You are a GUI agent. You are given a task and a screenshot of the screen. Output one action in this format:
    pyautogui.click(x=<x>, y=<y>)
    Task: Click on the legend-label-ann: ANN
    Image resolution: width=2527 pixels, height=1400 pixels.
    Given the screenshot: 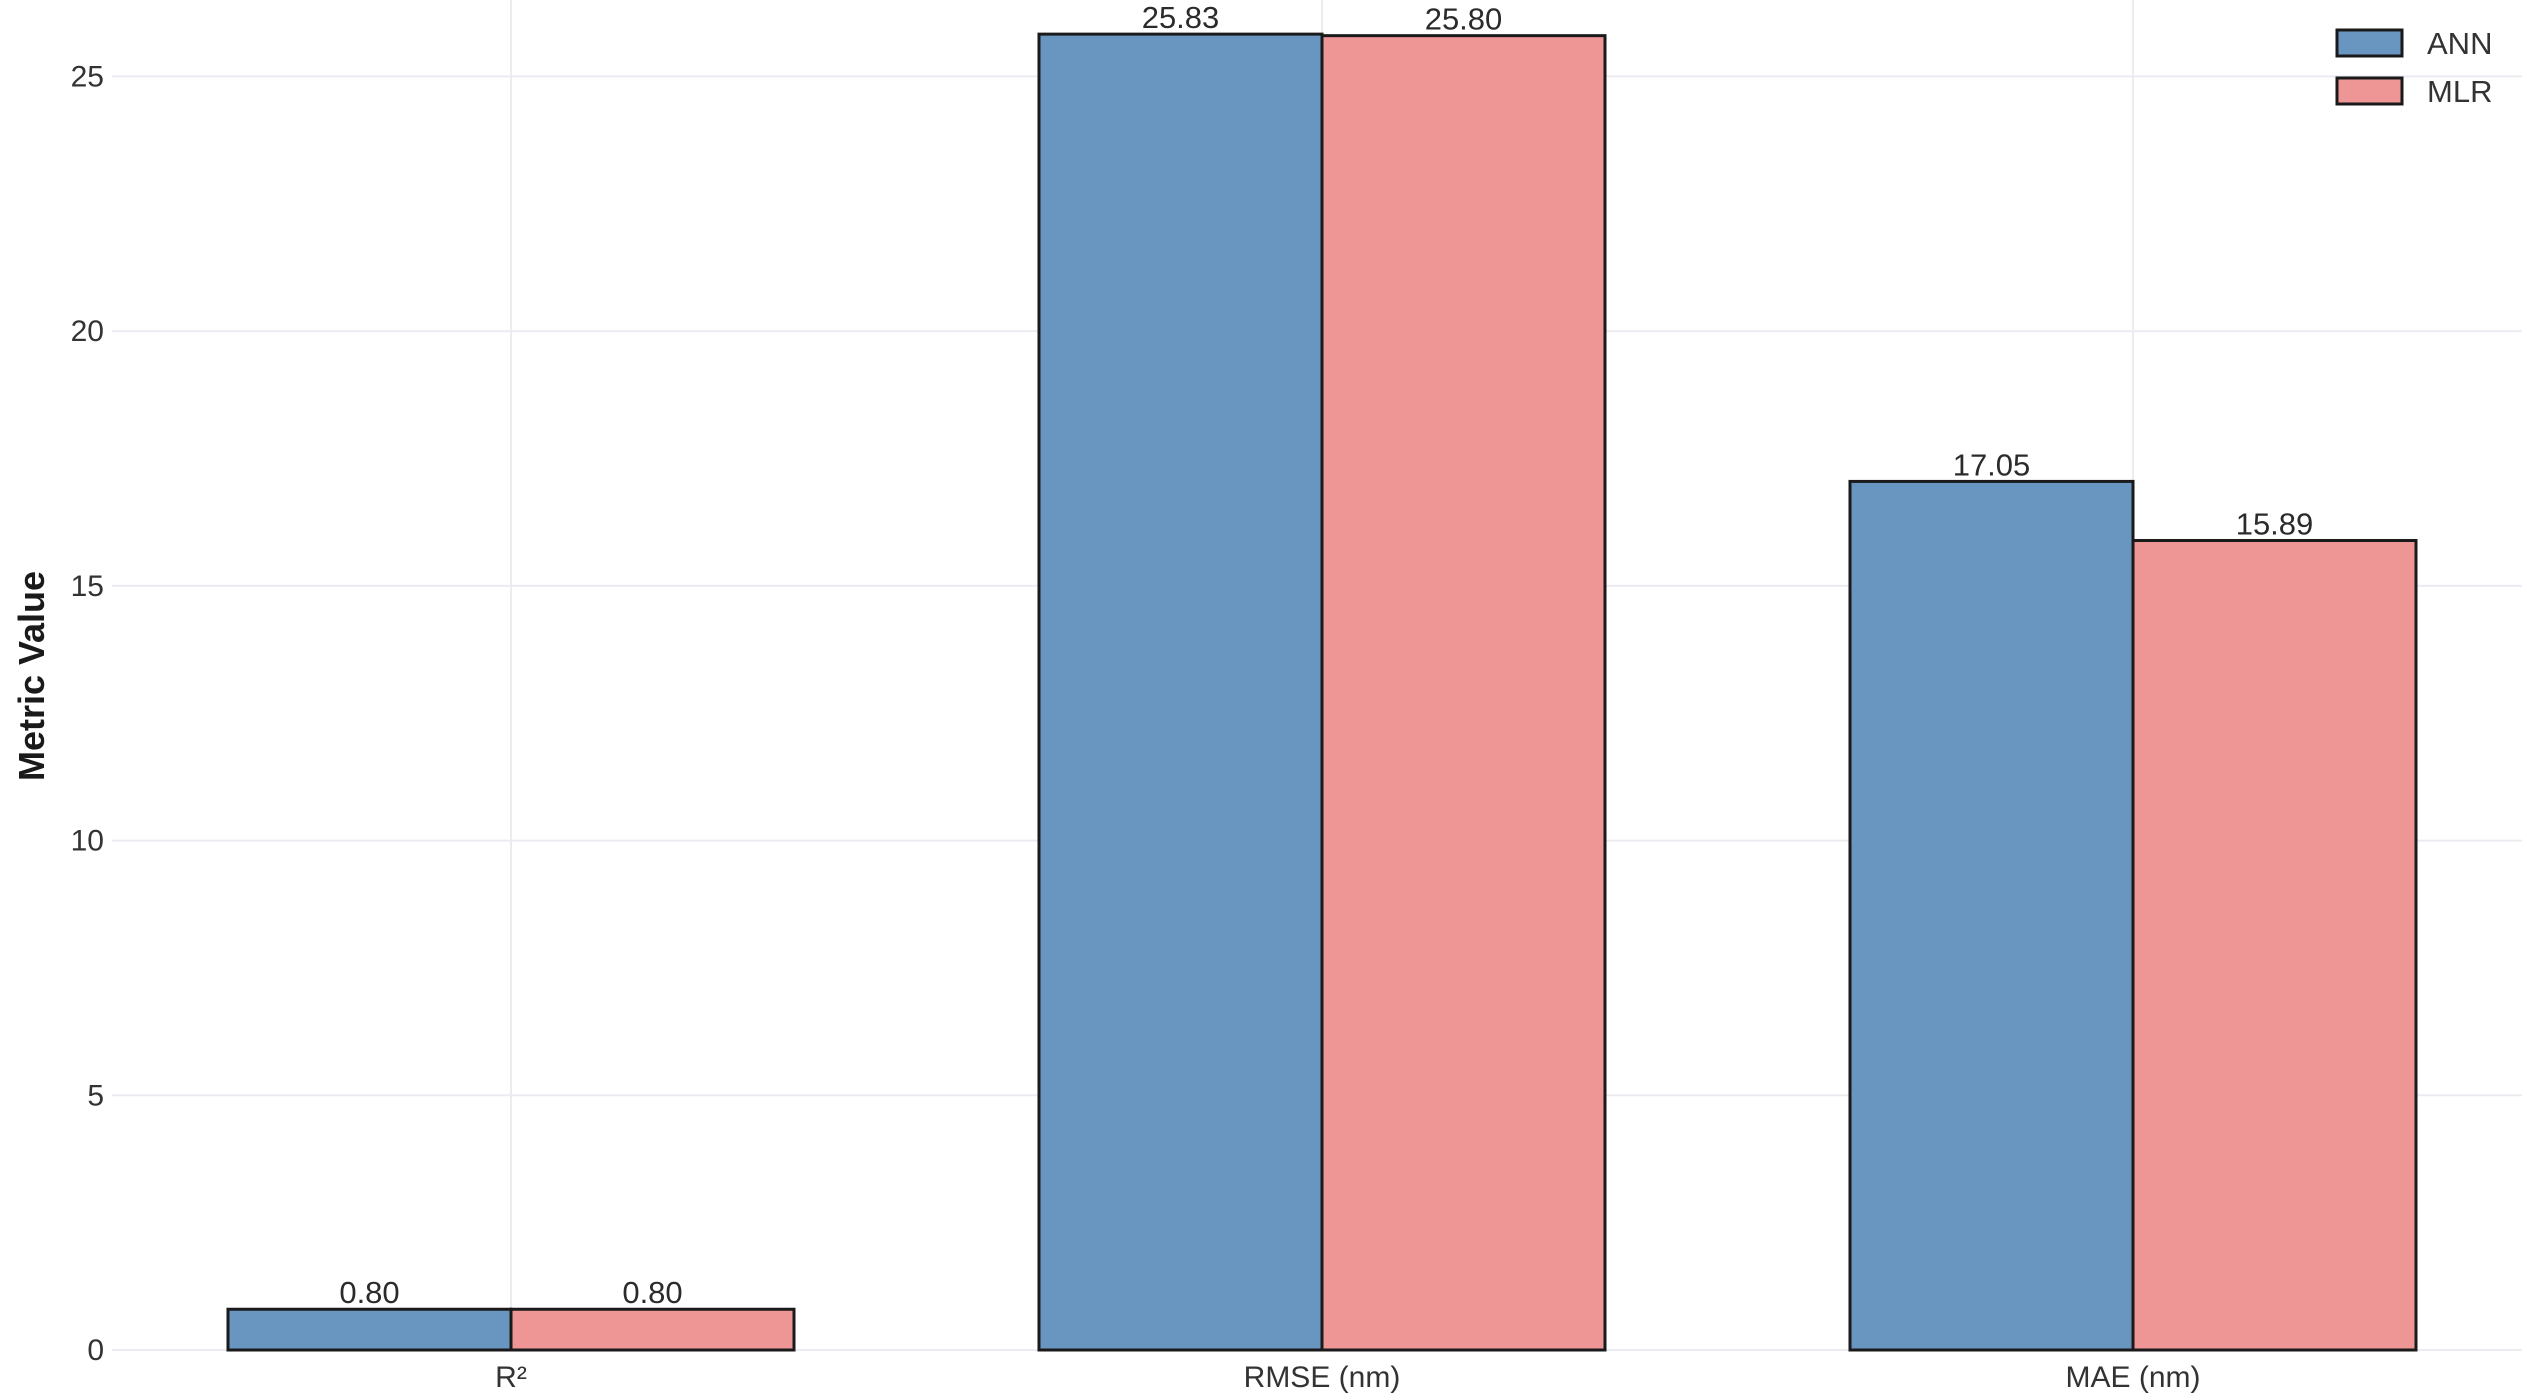 What is the action you would take?
    pyautogui.click(x=2459, y=43)
    